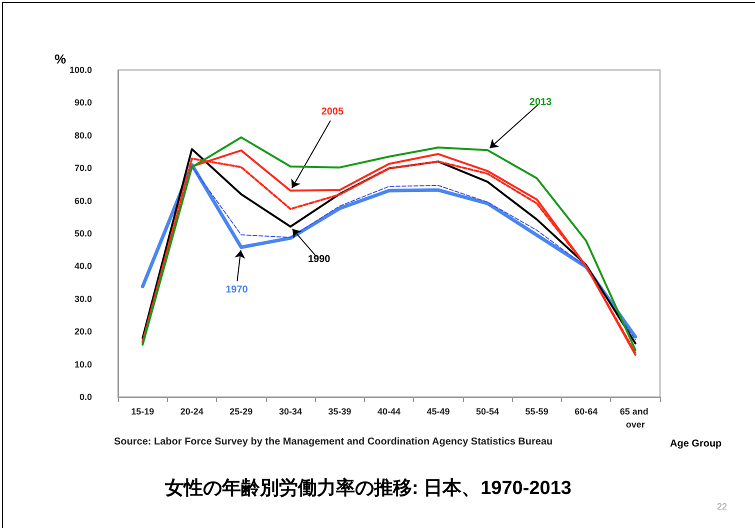  I want to click on x-tick-label: 35-39, so click(340, 411).